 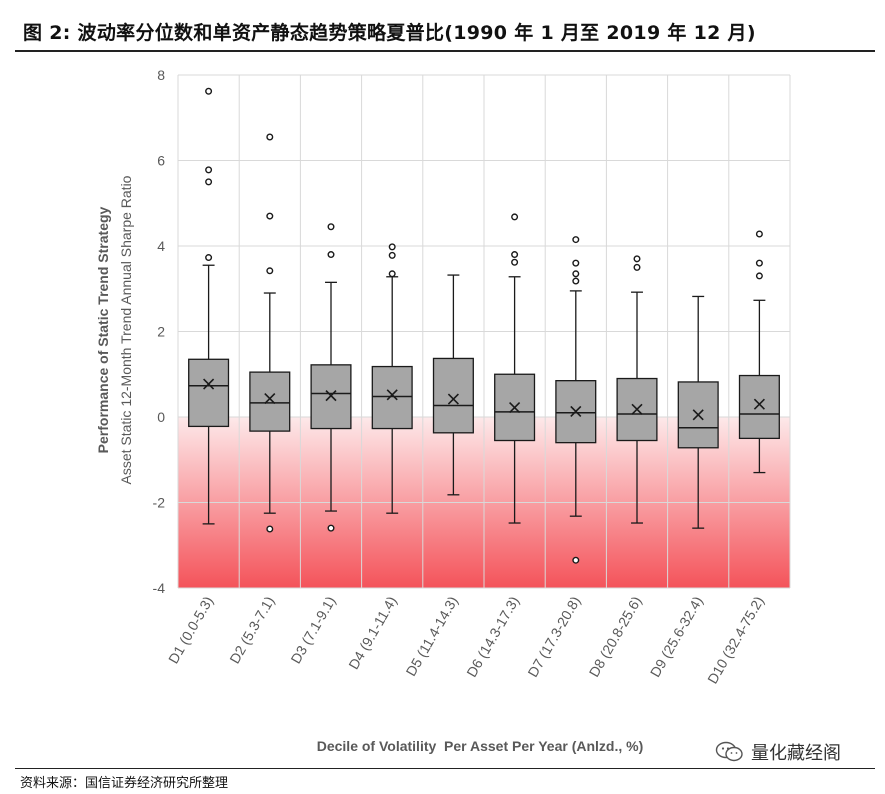 I want to click on x-tick-label: D9 (25.6-32.4), so click(x=676, y=637).